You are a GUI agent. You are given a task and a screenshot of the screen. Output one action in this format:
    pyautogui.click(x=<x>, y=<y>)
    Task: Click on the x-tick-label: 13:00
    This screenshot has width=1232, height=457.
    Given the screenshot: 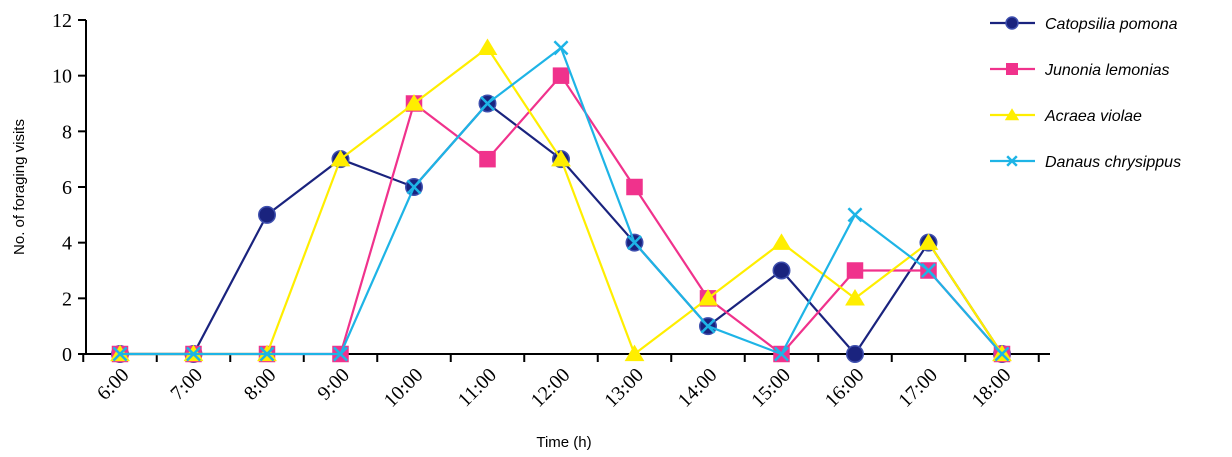 What is the action you would take?
    pyautogui.click(x=624, y=388)
    